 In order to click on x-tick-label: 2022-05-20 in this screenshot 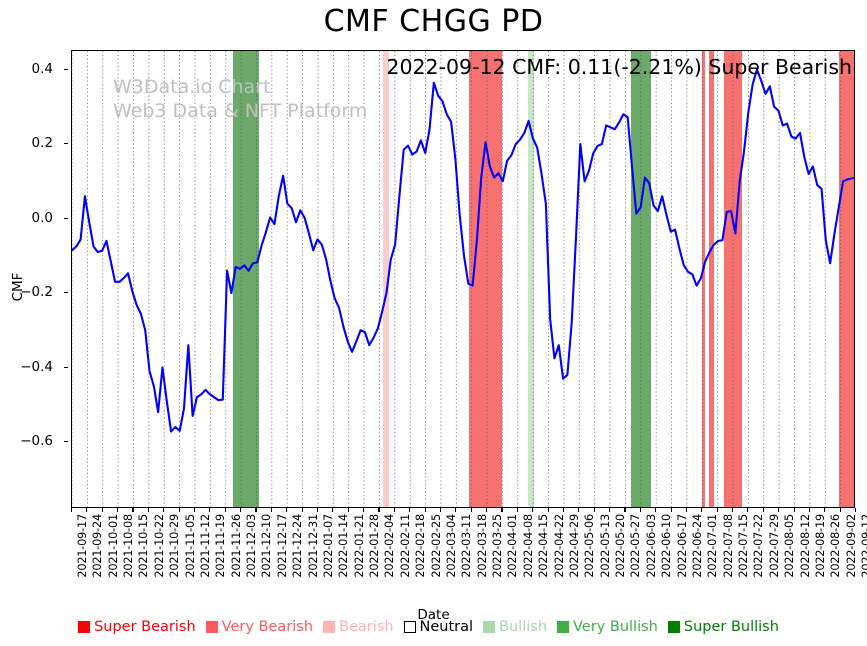, I will do `click(621, 546)`.